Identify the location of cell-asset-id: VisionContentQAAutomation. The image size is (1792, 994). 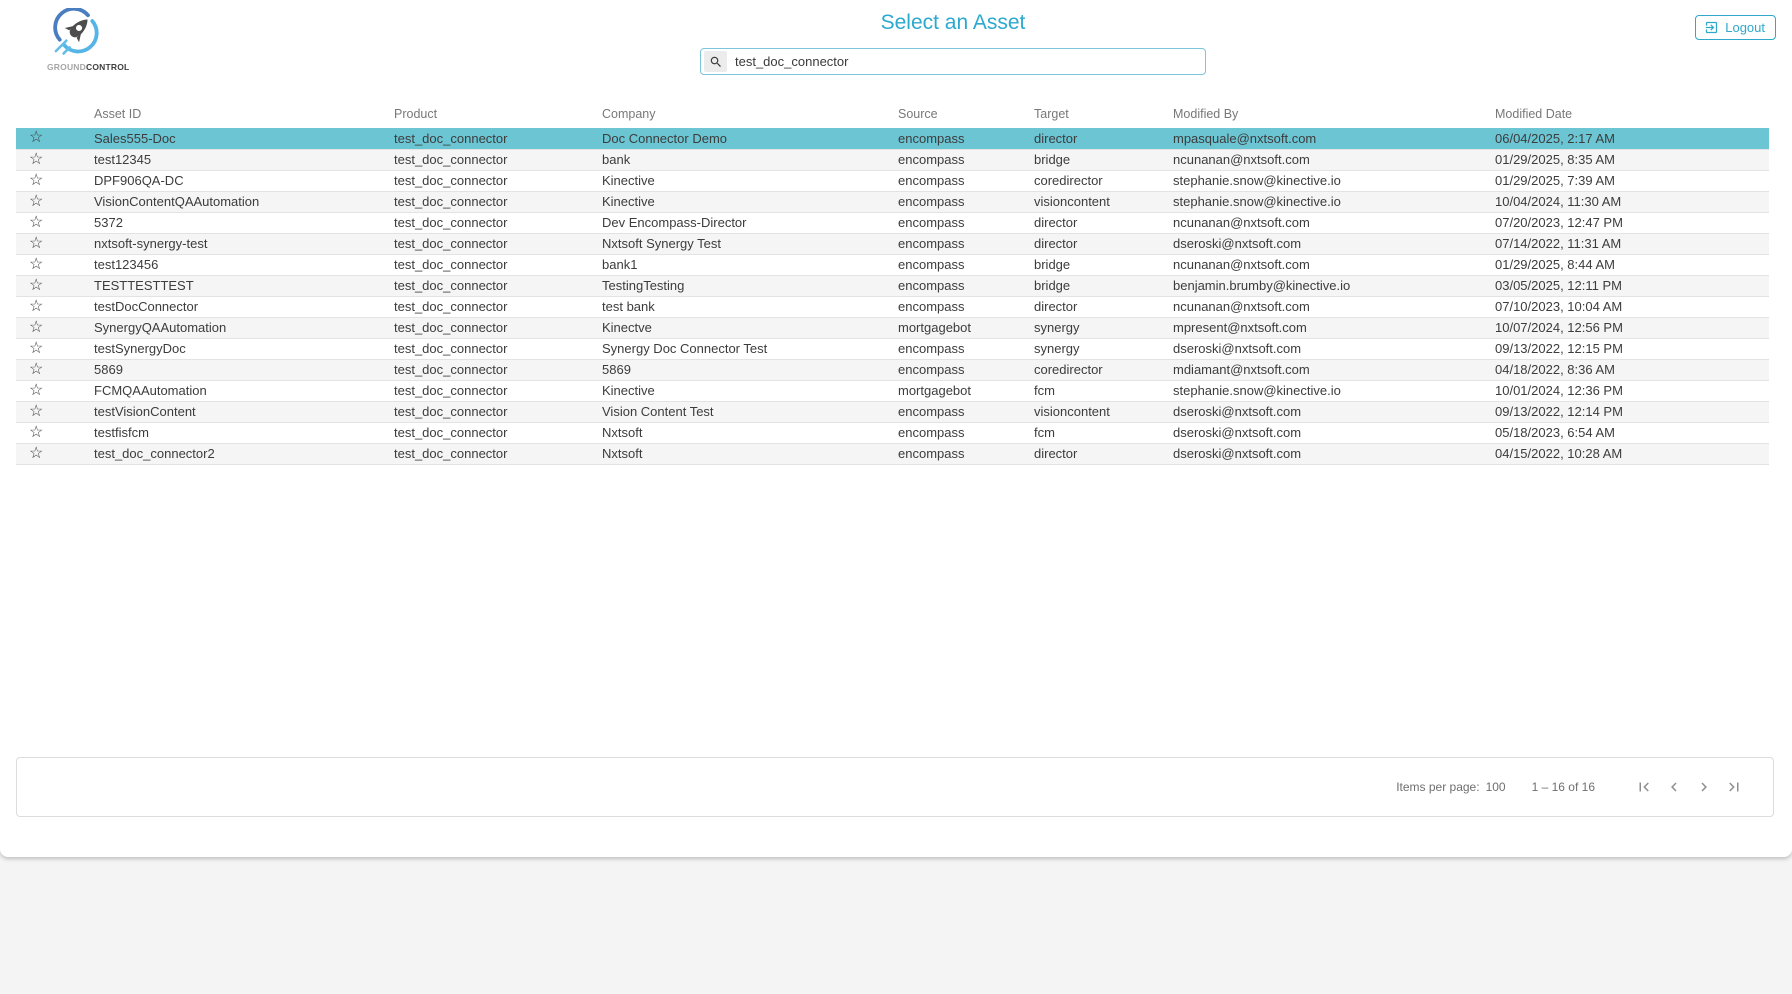
(244, 202).